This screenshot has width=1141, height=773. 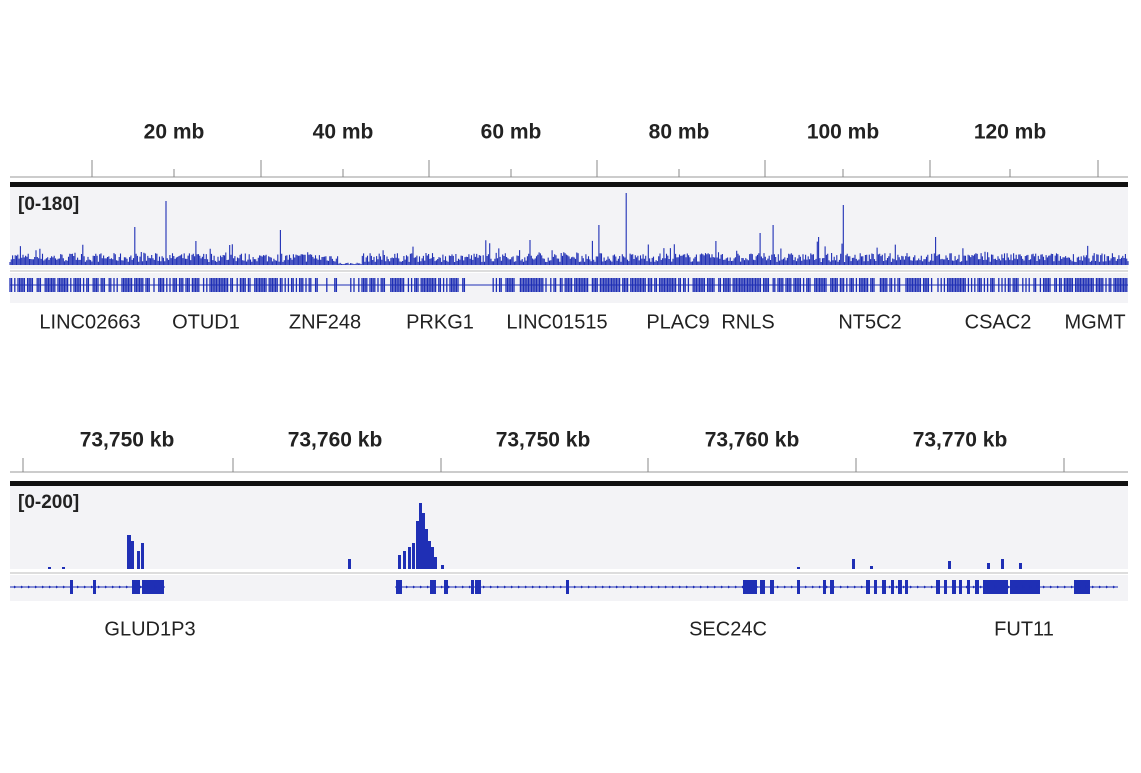 What do you see at coordinates (511, 132) in the screenshot?
I see `ruler-label: 60 mb` at bounding box center [511, 132].